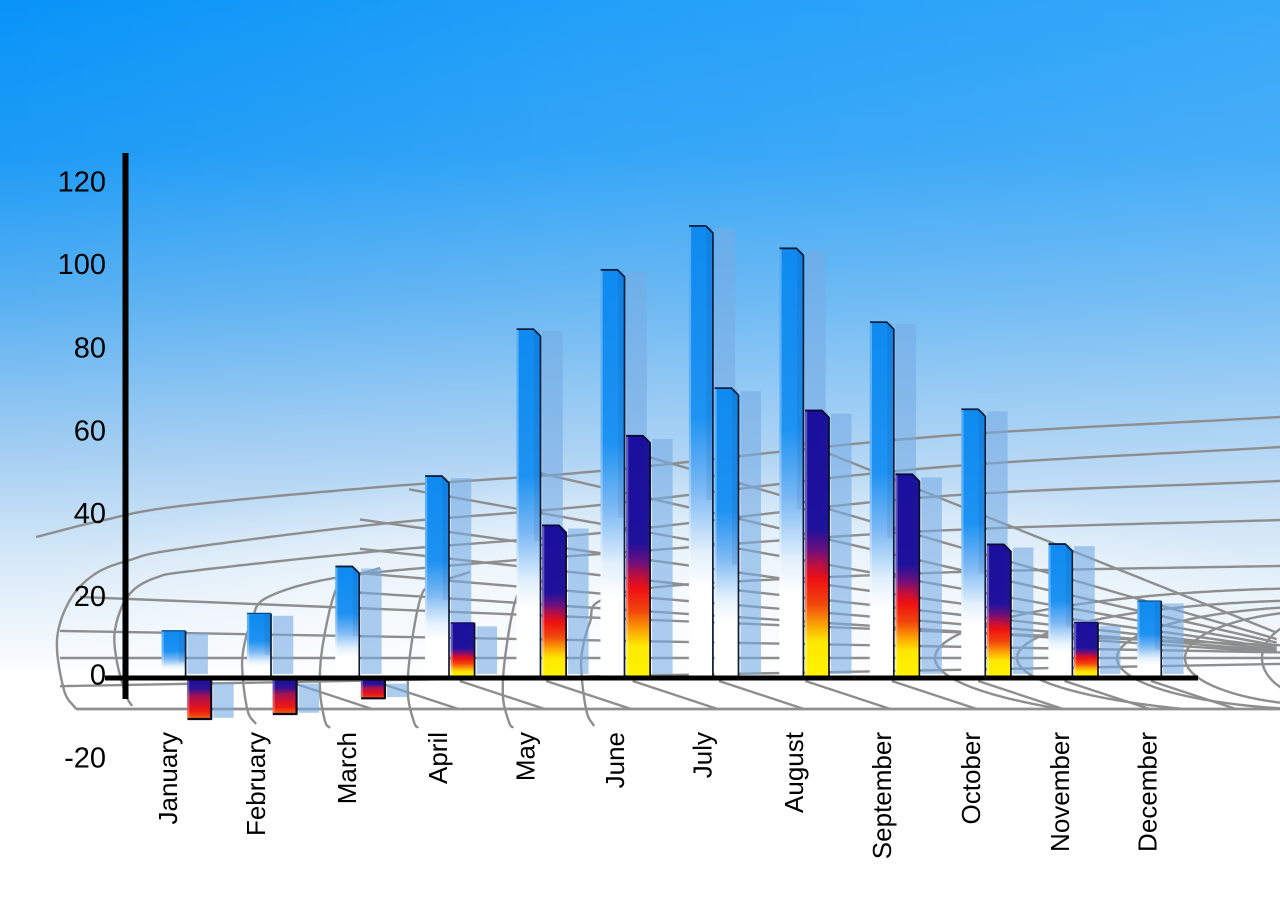 The height and width of the screenshot is (905, 1280). I want to click on svg-text: 20, so click(90, 597).